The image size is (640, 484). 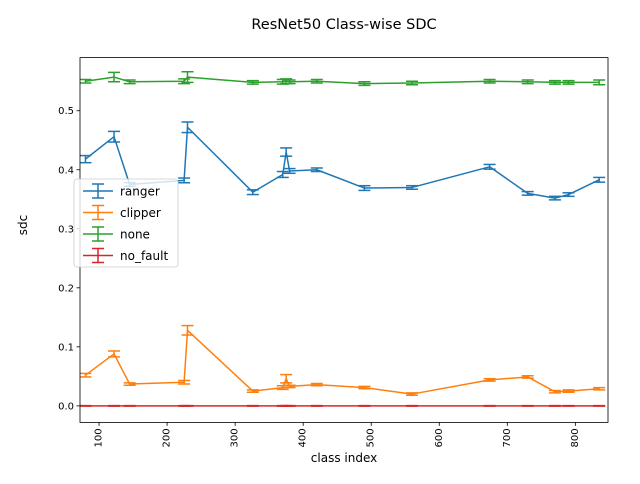 What do you see at coordinates (66, 111) in the screenshot?
I see `y-tick-label: 0.5` at bounding box center [66, 111].